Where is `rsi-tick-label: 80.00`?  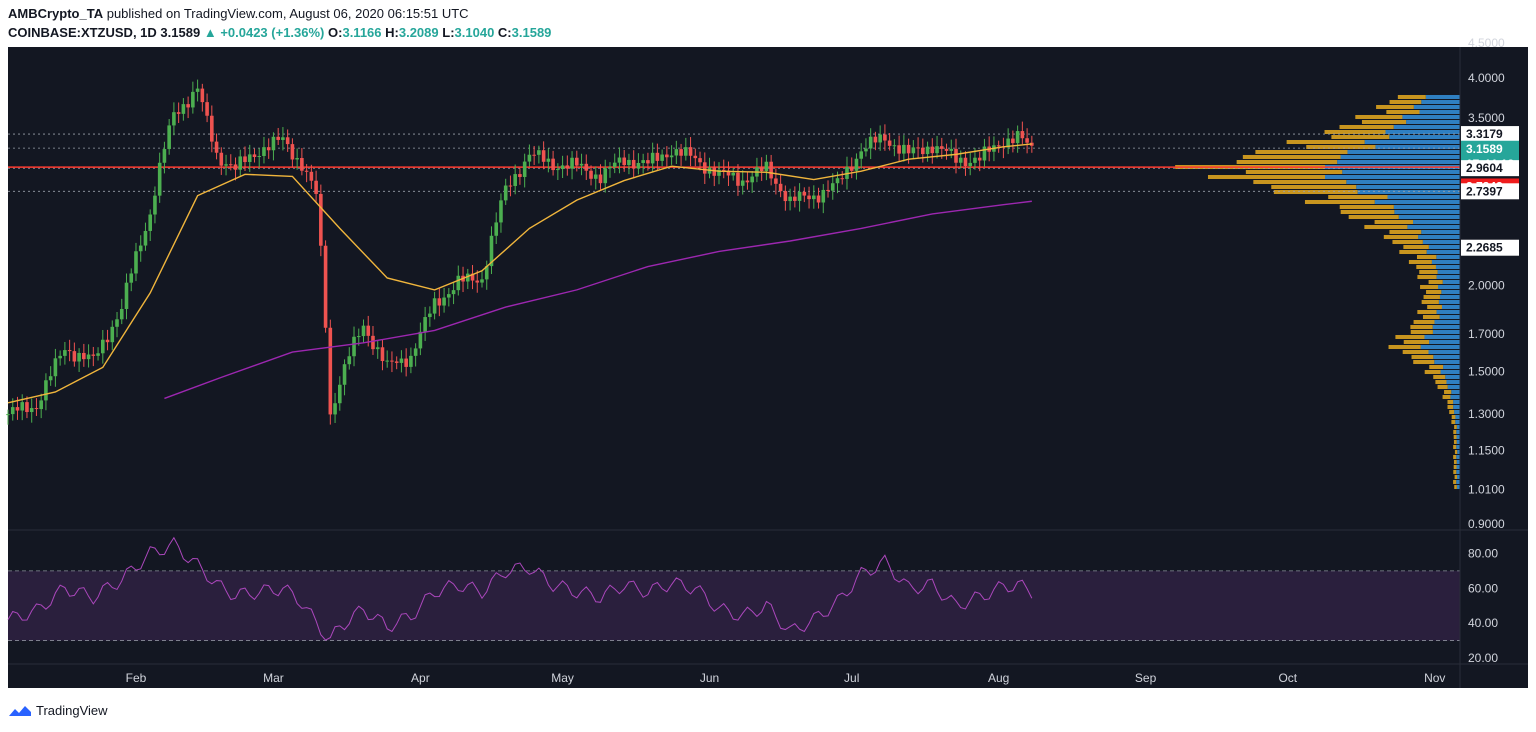 rsi-tick-label: 80.00 is located at coordinates (1483, 553).